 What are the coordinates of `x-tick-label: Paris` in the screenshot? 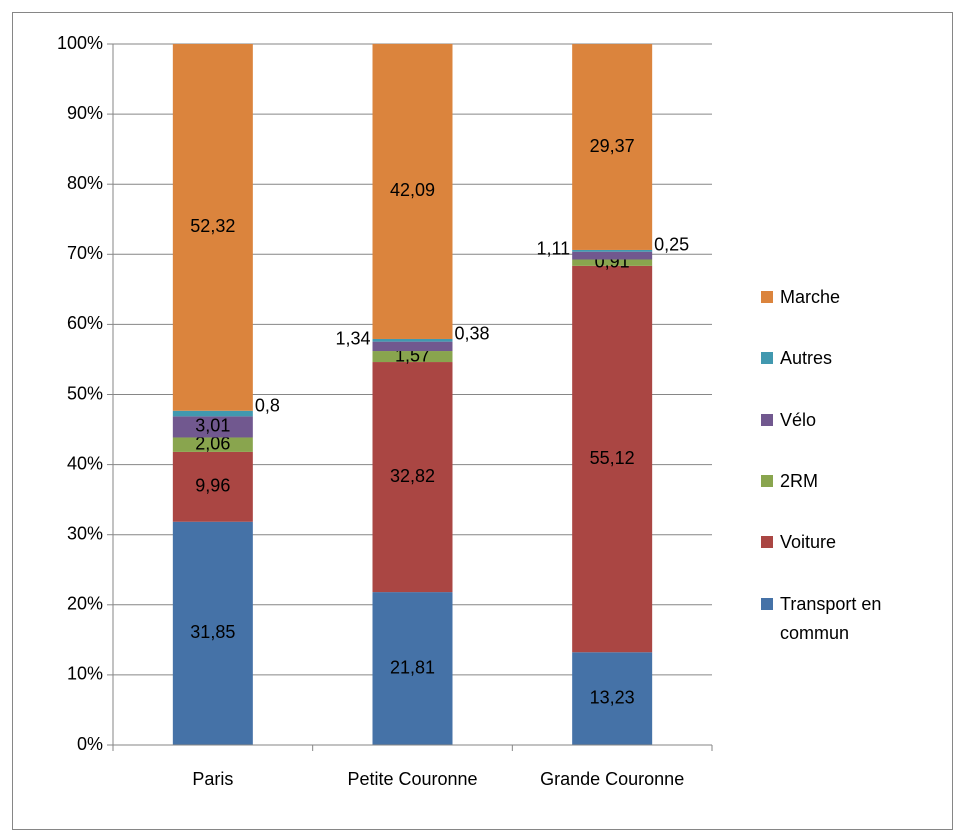 It's located at (212, 779).